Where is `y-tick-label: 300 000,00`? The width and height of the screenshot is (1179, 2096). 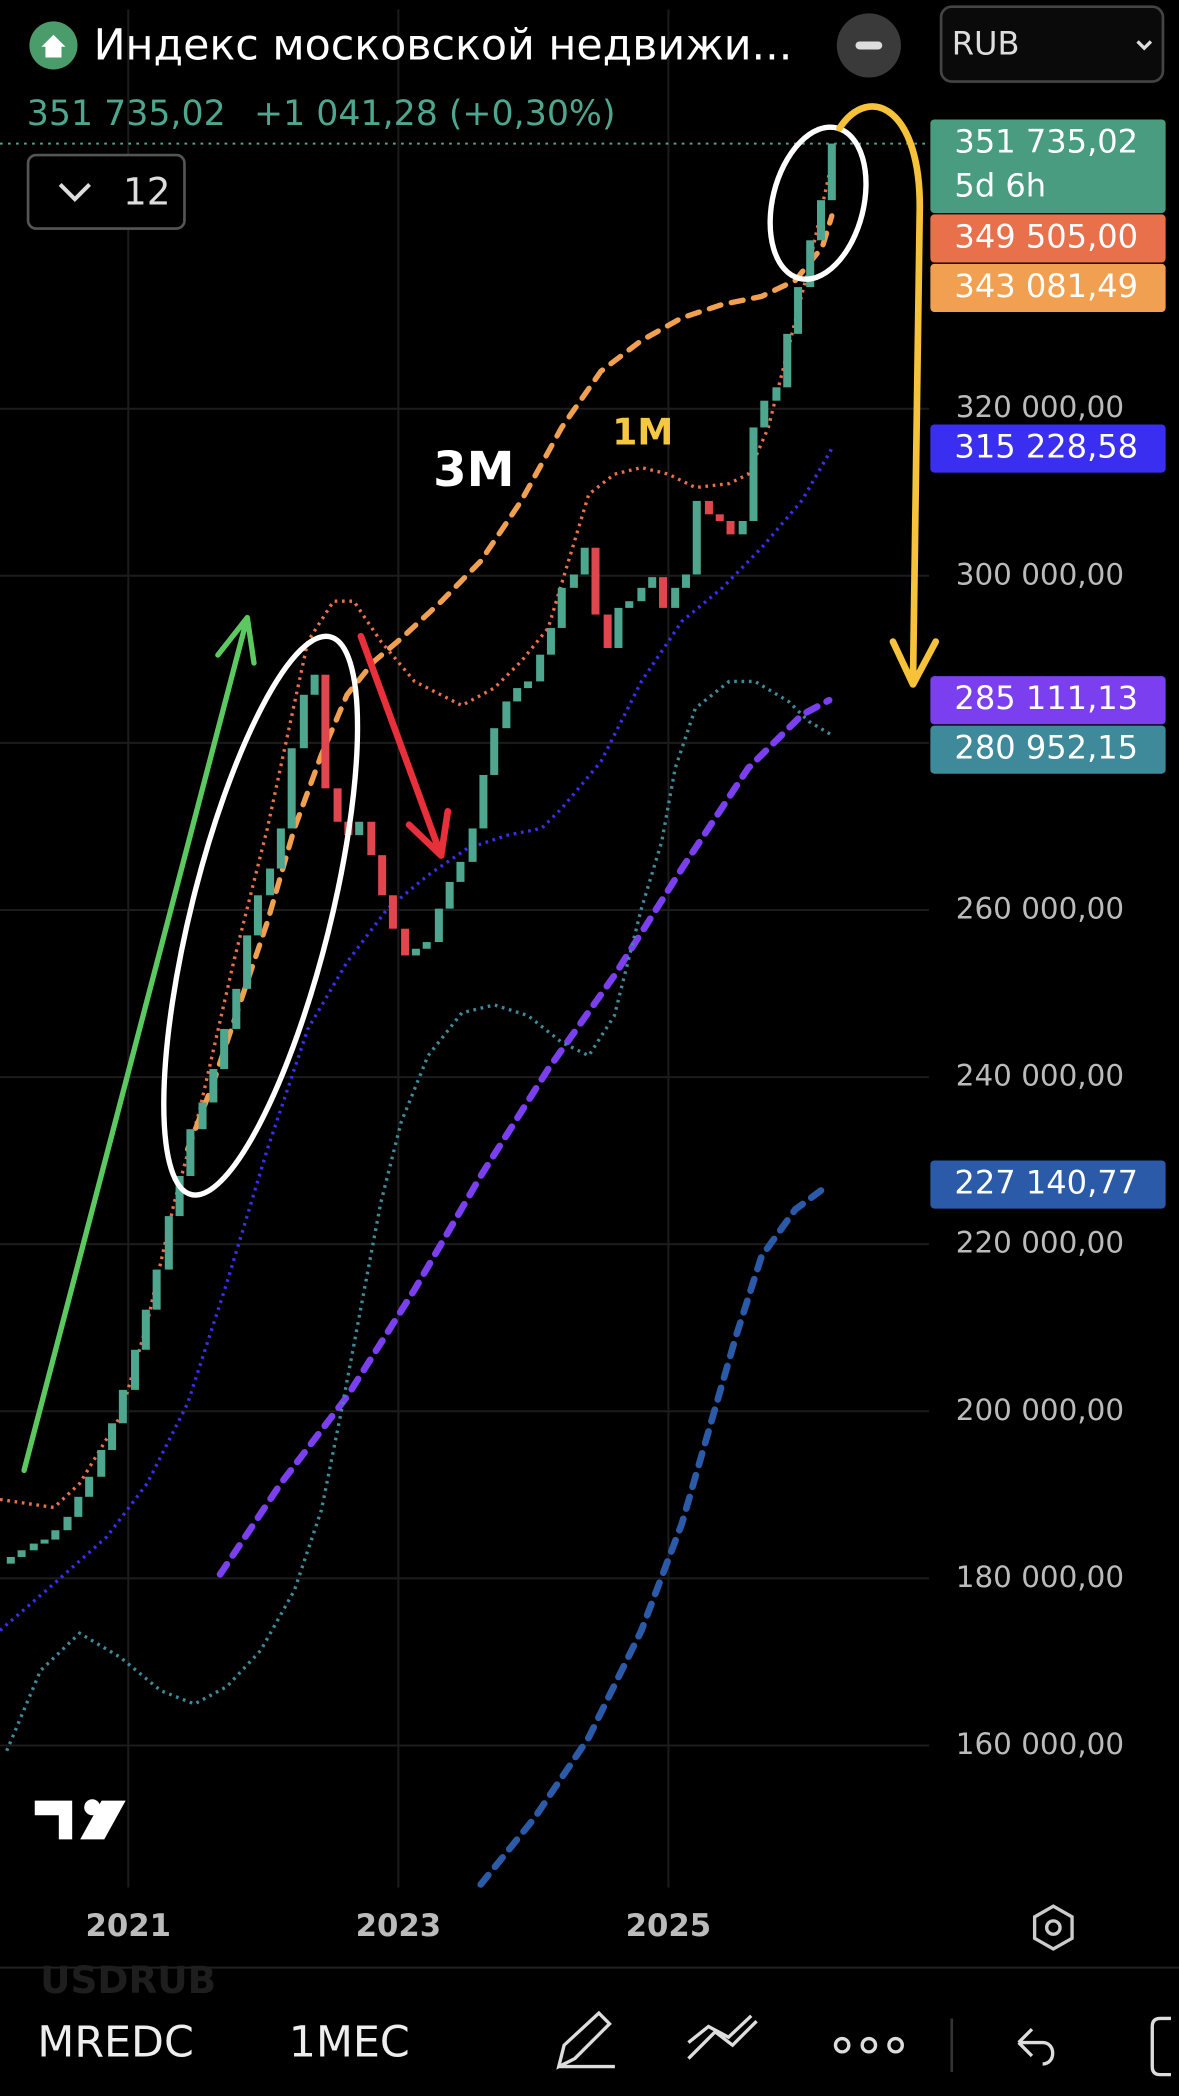
y-tick-label: 300 000,00 is located at coordinates (1040, 574).